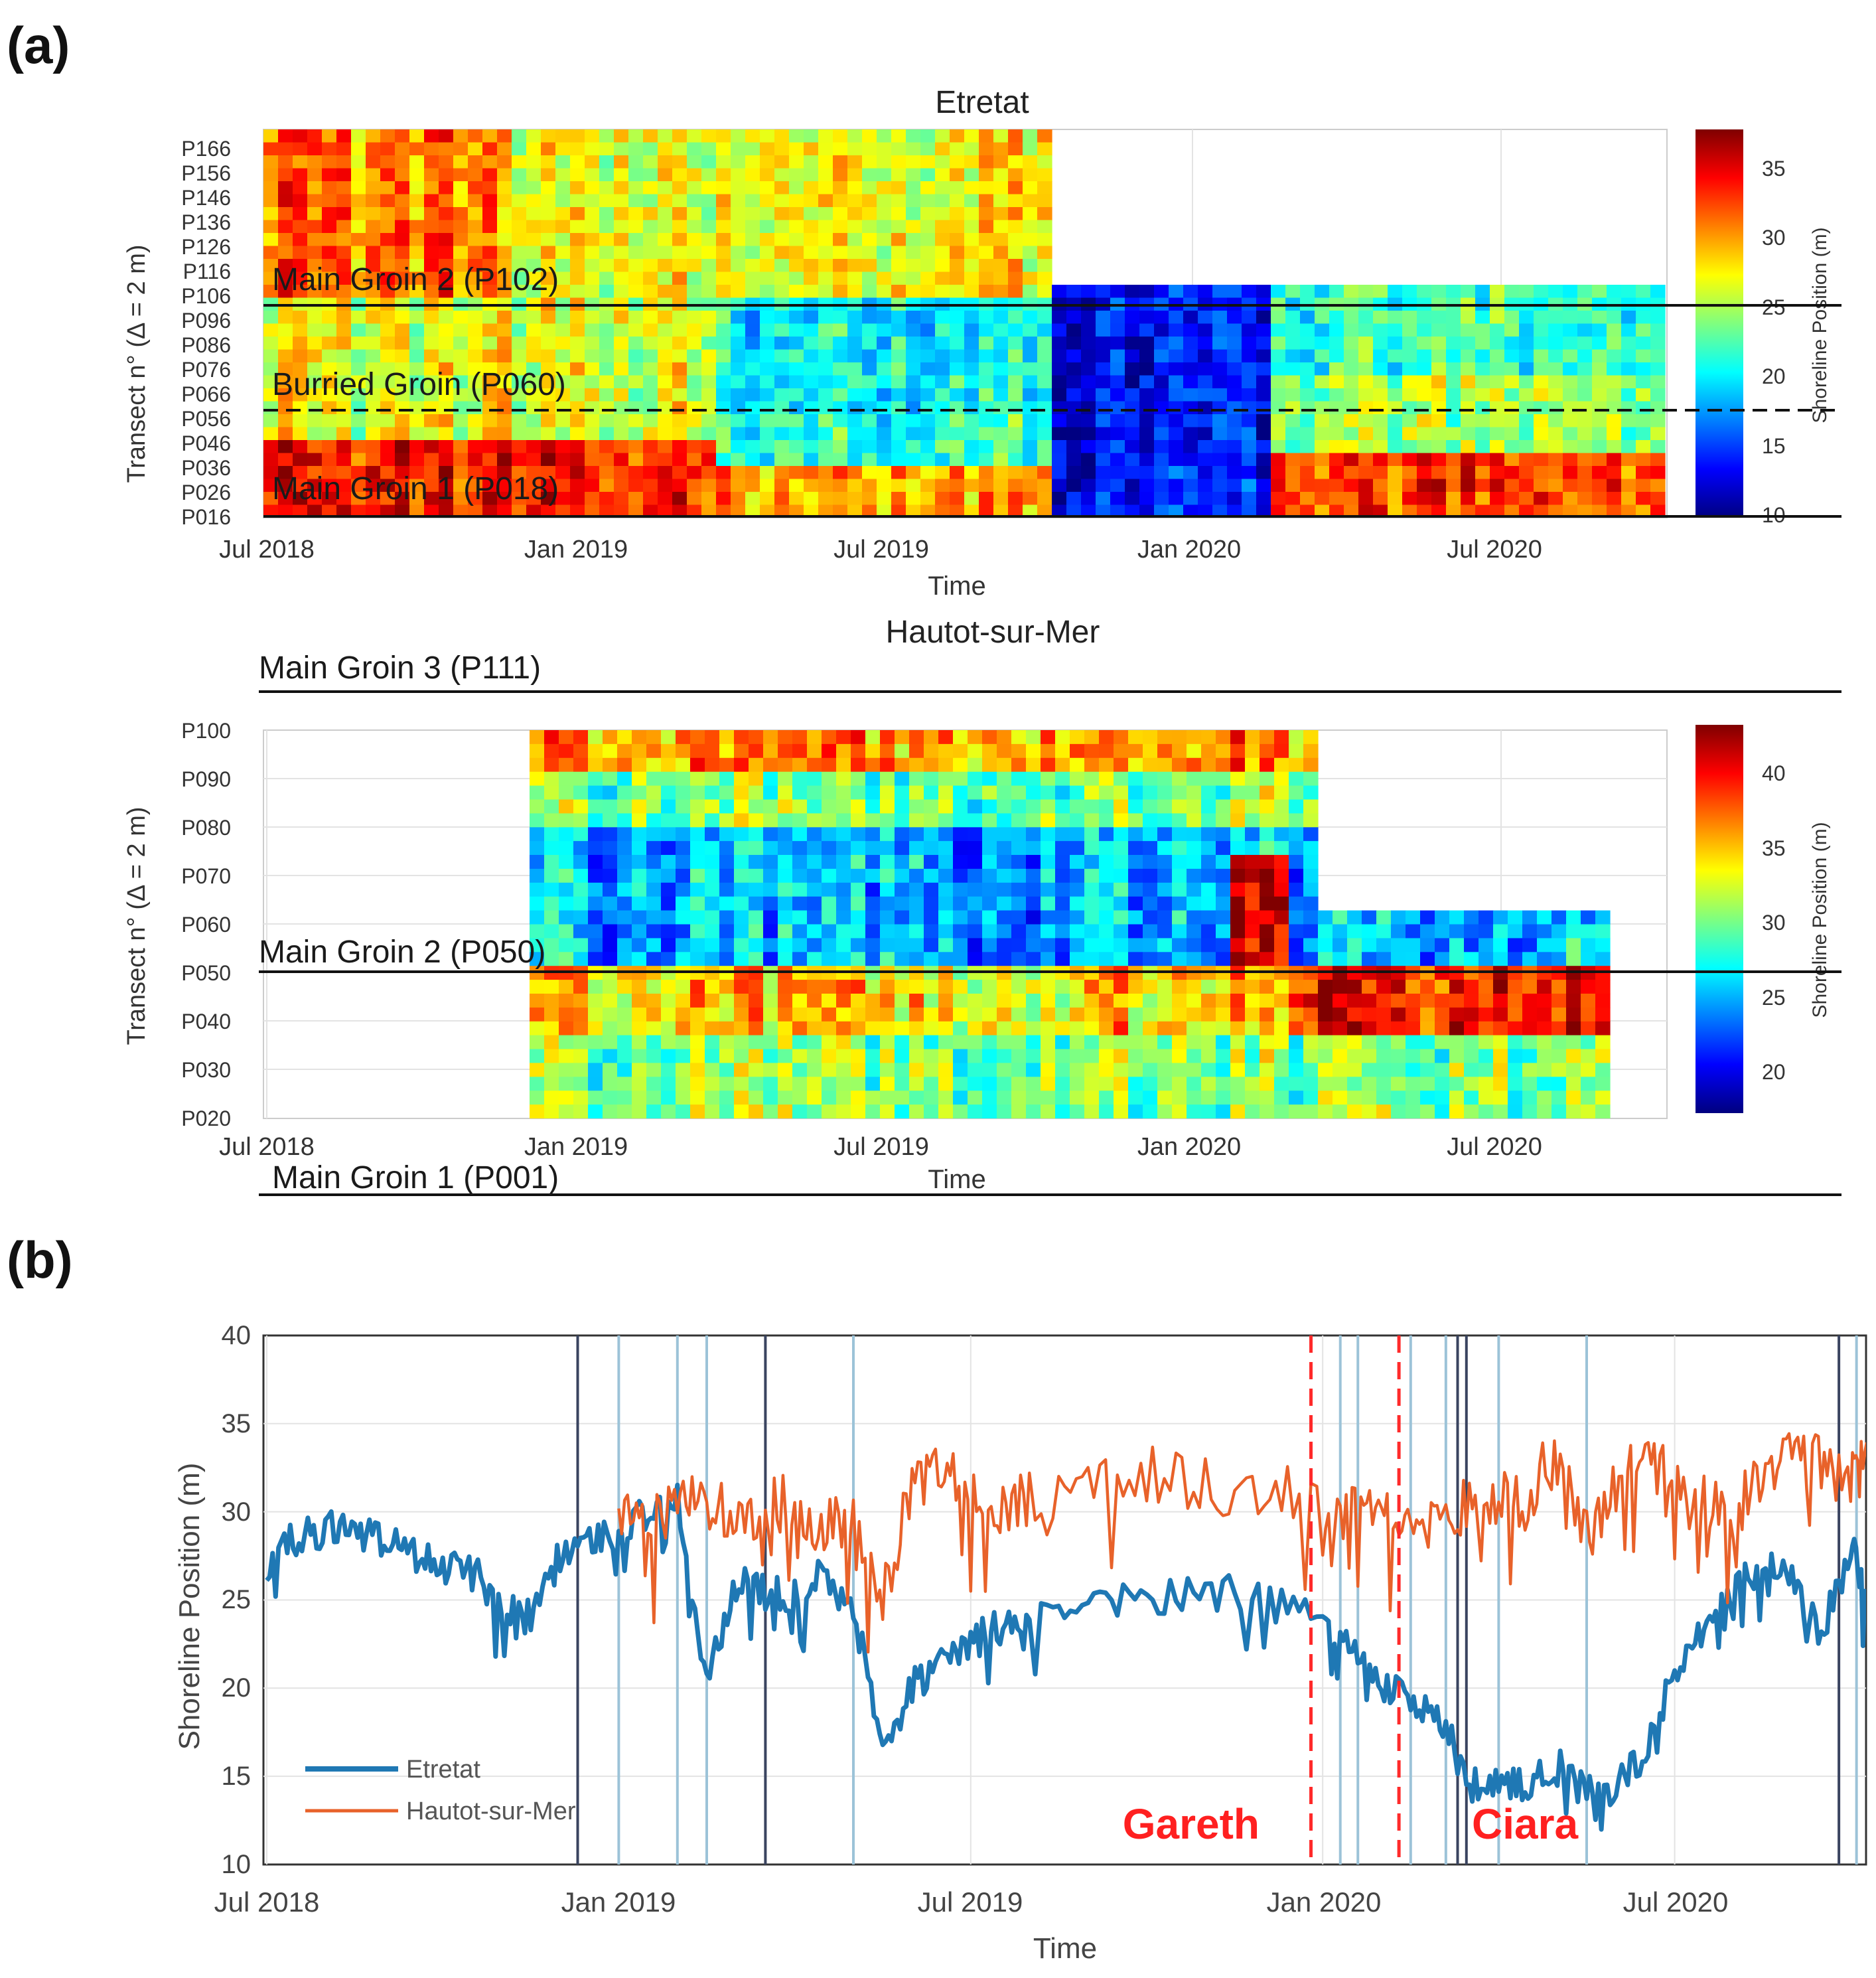 The height and width of the screenshot is (1978, 1876). I want to click on hautot-x-axis-label: Time, so click(957, 1179).